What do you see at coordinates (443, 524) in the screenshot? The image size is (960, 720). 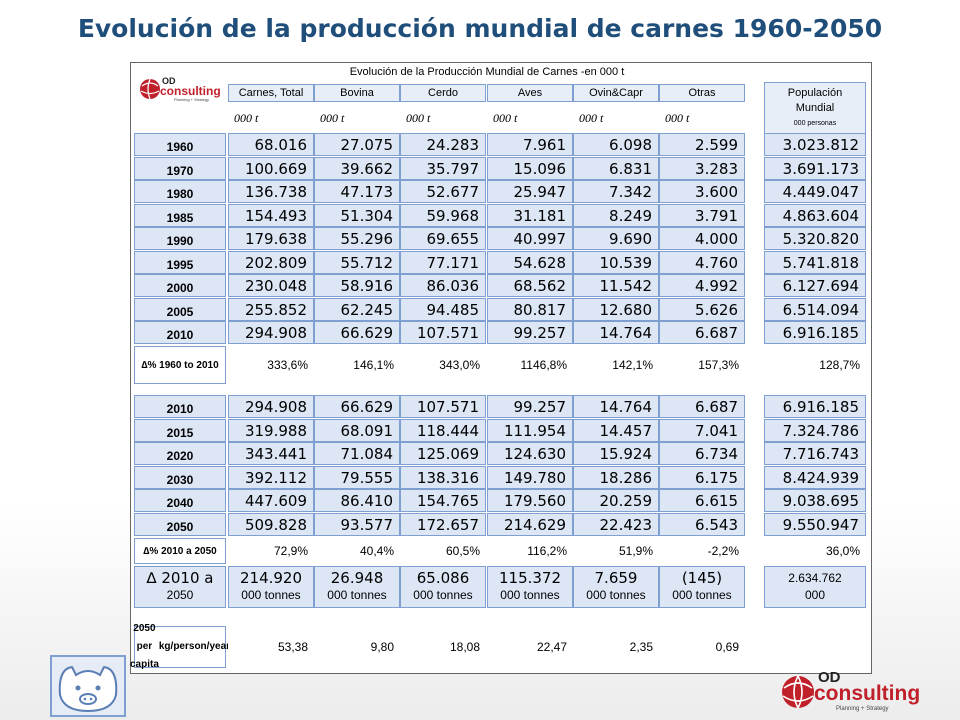 I see `value-cell: 172.657` at bounding box center [443, 524].